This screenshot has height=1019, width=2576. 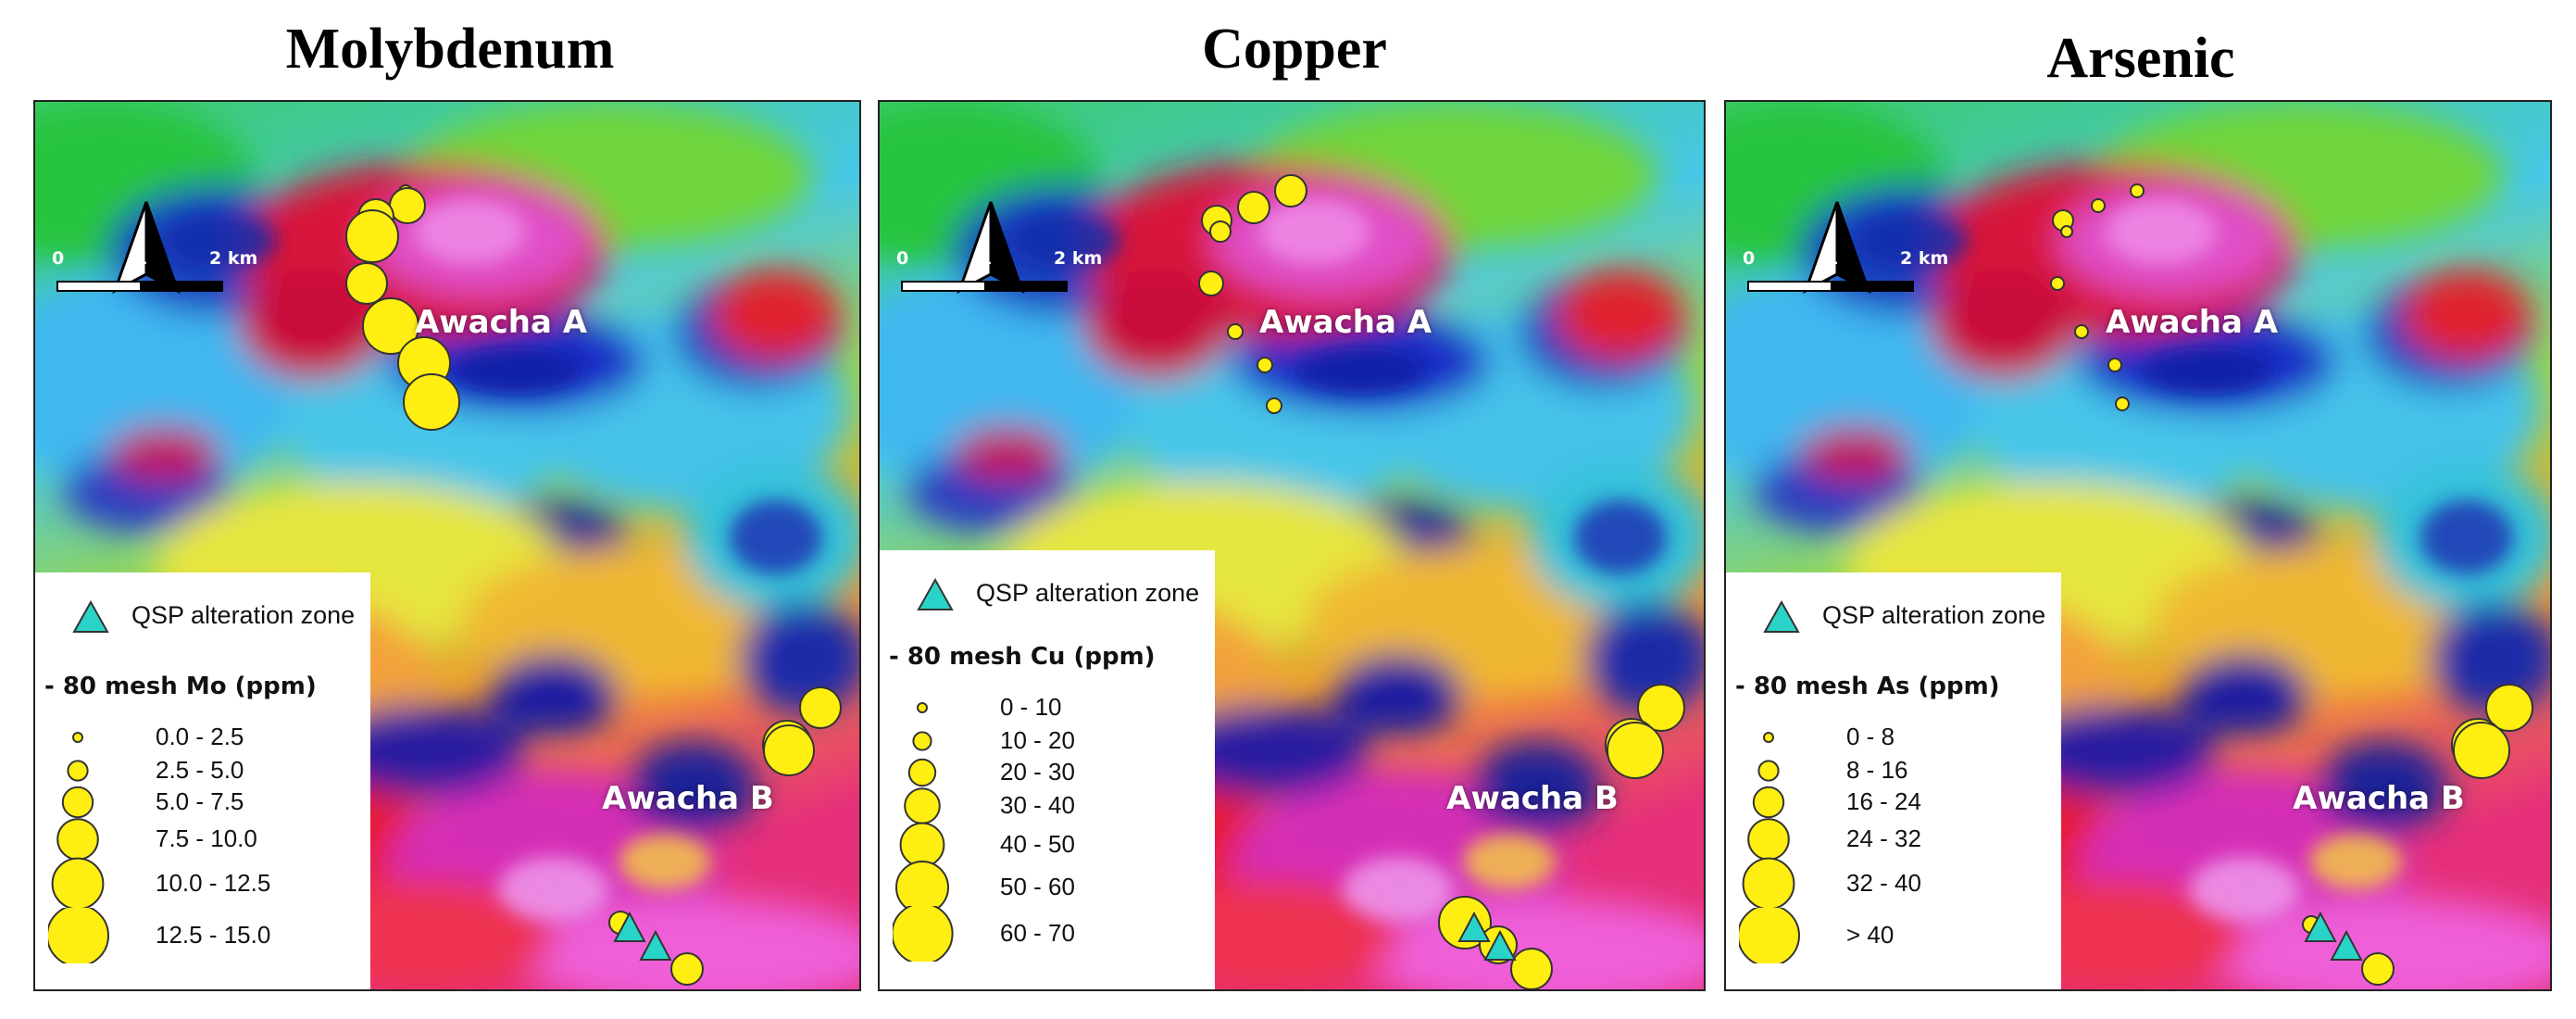 I want to click on legend-class-label: 0 - 10, so click(x=1031, y=707).